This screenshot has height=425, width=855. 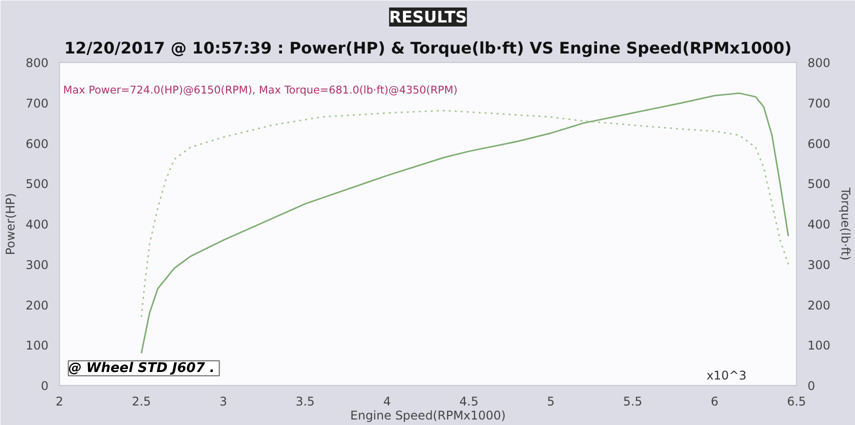 What do you see at coordinates (37, 305) in the screenshot?
I see `y-tick-label: 200` at bounding box center [37, 305].